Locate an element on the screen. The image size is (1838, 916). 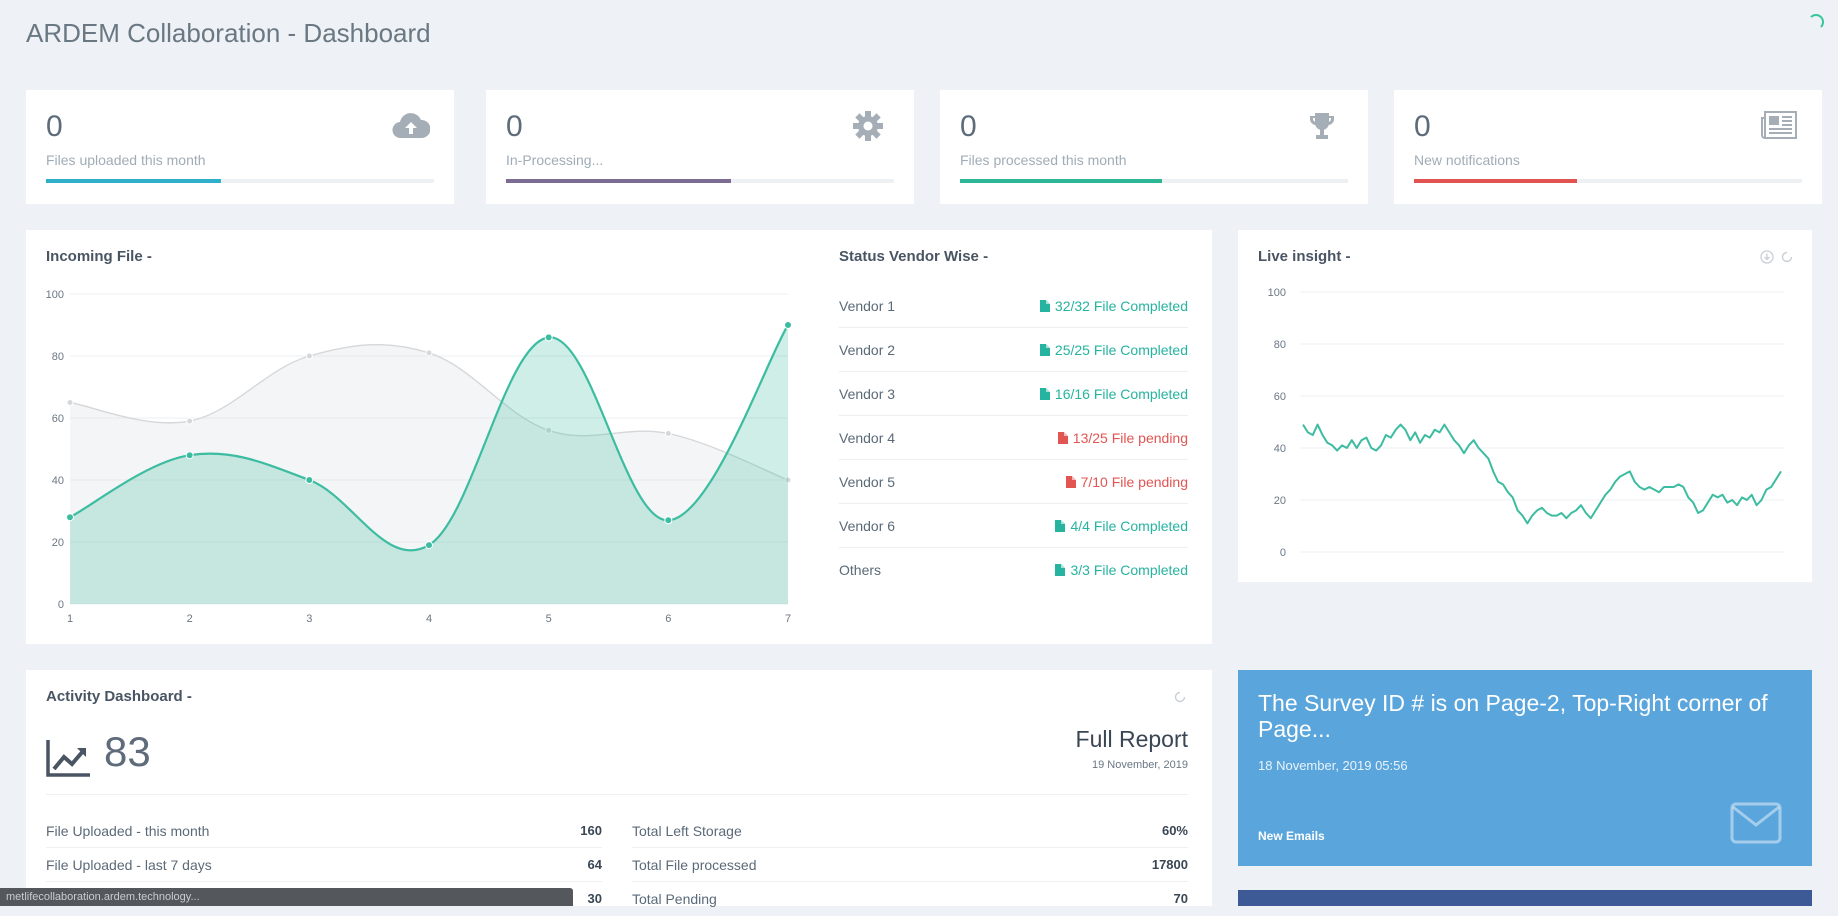
activity-stat-label: File Uploaded - this month is located at coordinates (128, 830).